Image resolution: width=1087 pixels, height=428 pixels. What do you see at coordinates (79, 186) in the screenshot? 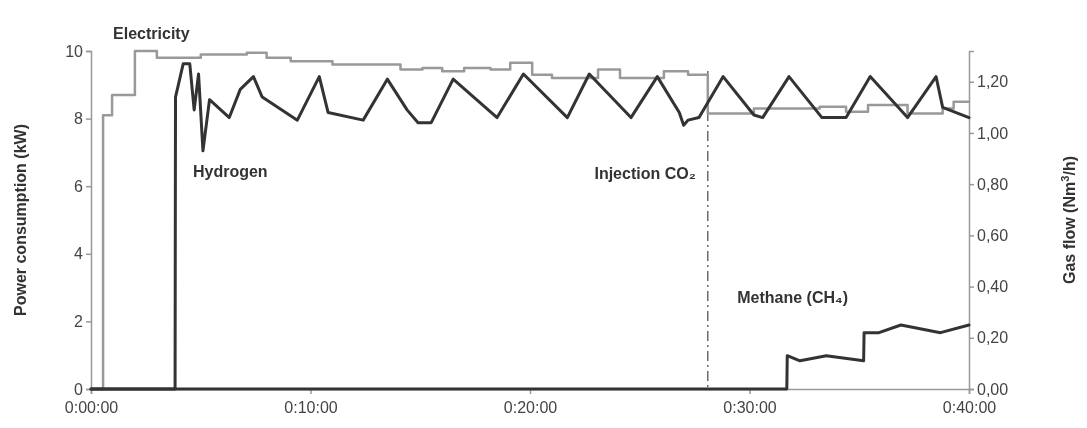
I see `y-tick-label: 6` at bounding box center [79, 186].